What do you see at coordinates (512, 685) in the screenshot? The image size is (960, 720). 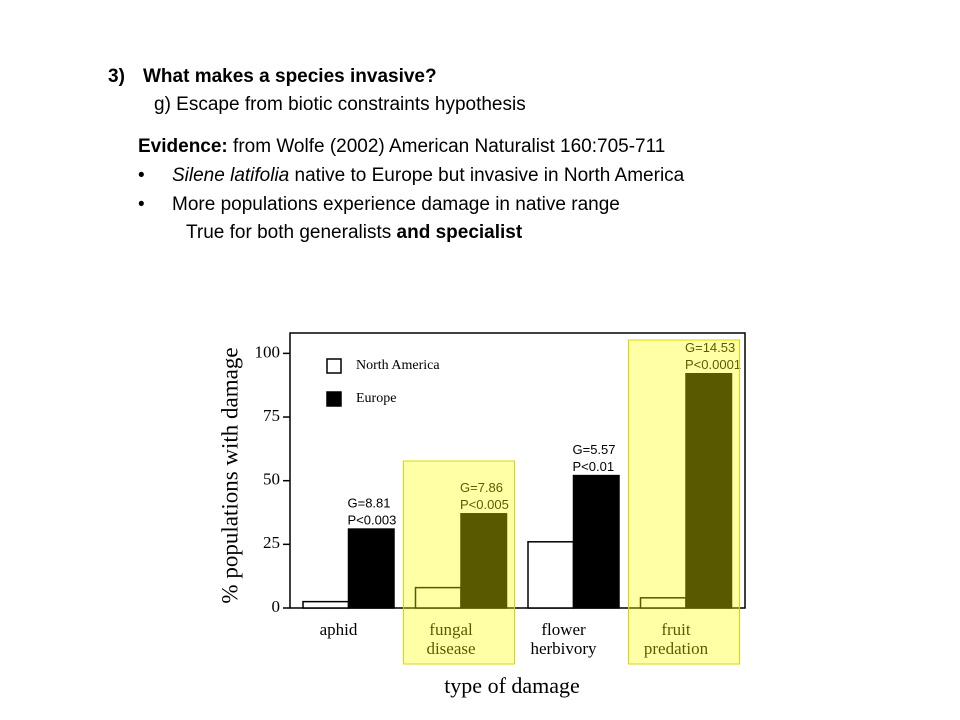 I see `x-axis-label: type of damage` at bounding box center [512, 685].